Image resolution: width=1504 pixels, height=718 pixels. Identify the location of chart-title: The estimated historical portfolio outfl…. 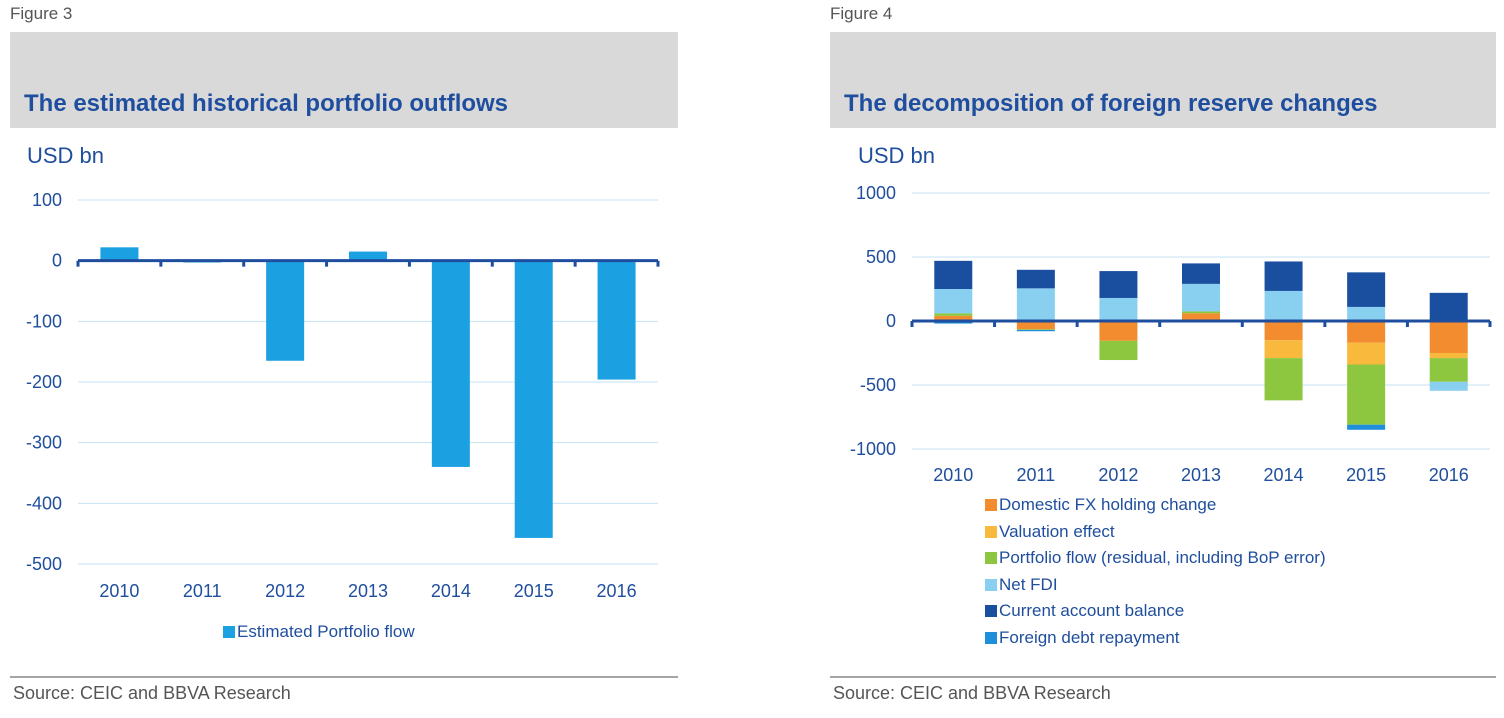
(266, 103).